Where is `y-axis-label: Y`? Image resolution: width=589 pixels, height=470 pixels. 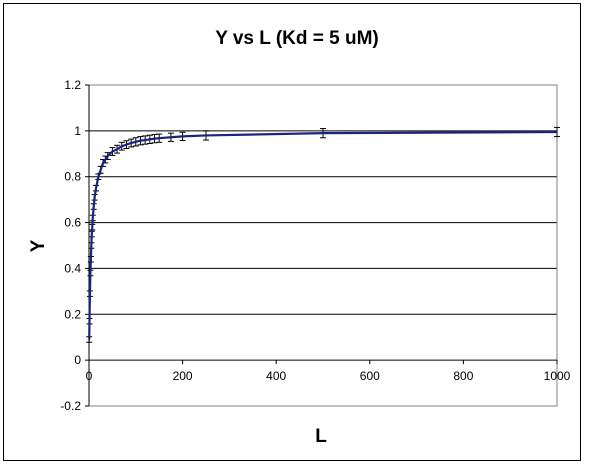 y-axis-label: Y is located at coordinates (38, 245).